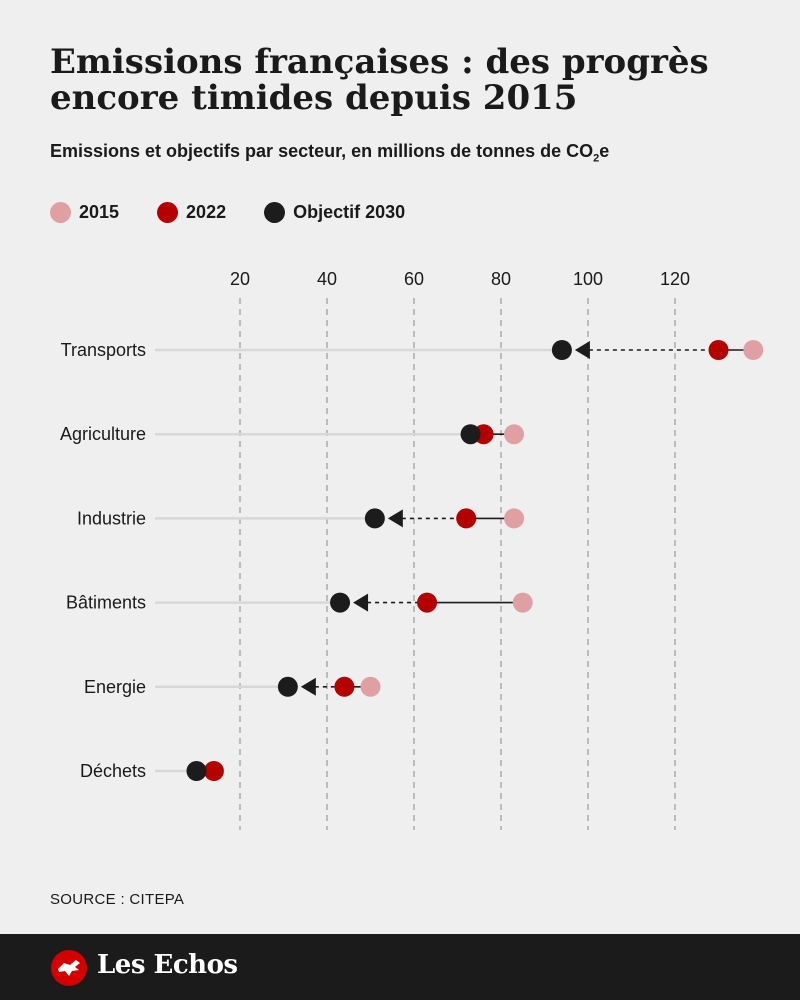 This screenshot has width=800, height=1000. Describe the element at coordinates (167, 965) in the screenshot. I see `brand-name: Les Echos` at that location.